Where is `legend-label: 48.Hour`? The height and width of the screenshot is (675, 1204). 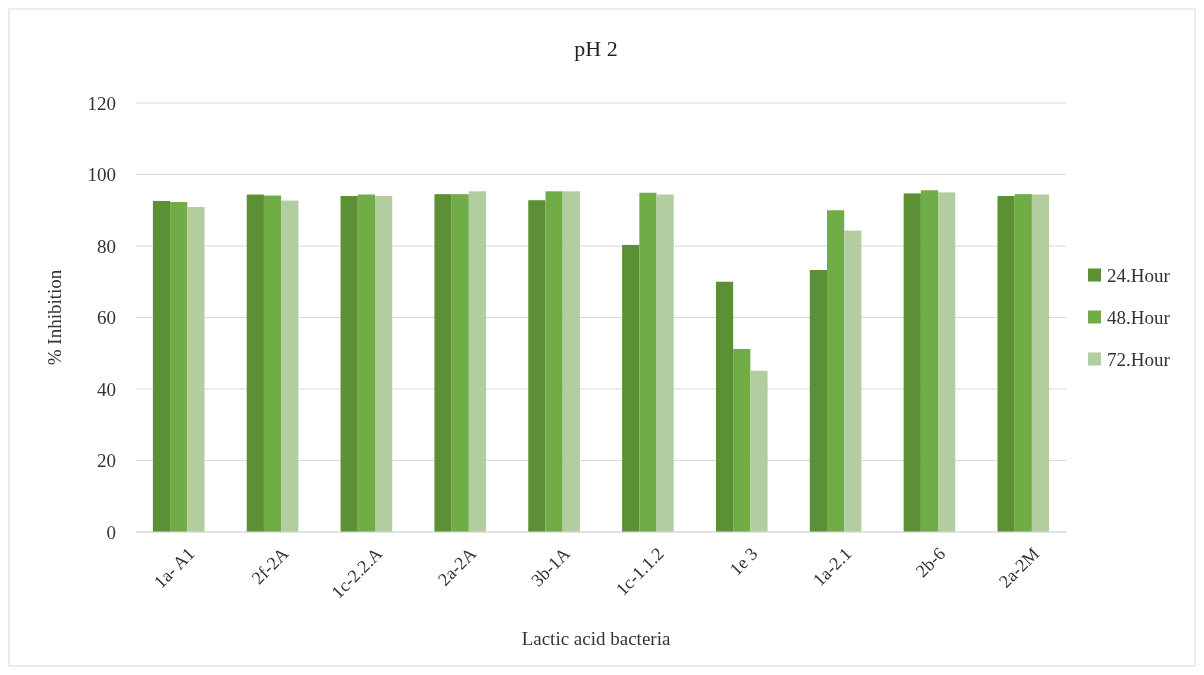
legend-label: 48.Hour is located at coordinates (1139, 318).